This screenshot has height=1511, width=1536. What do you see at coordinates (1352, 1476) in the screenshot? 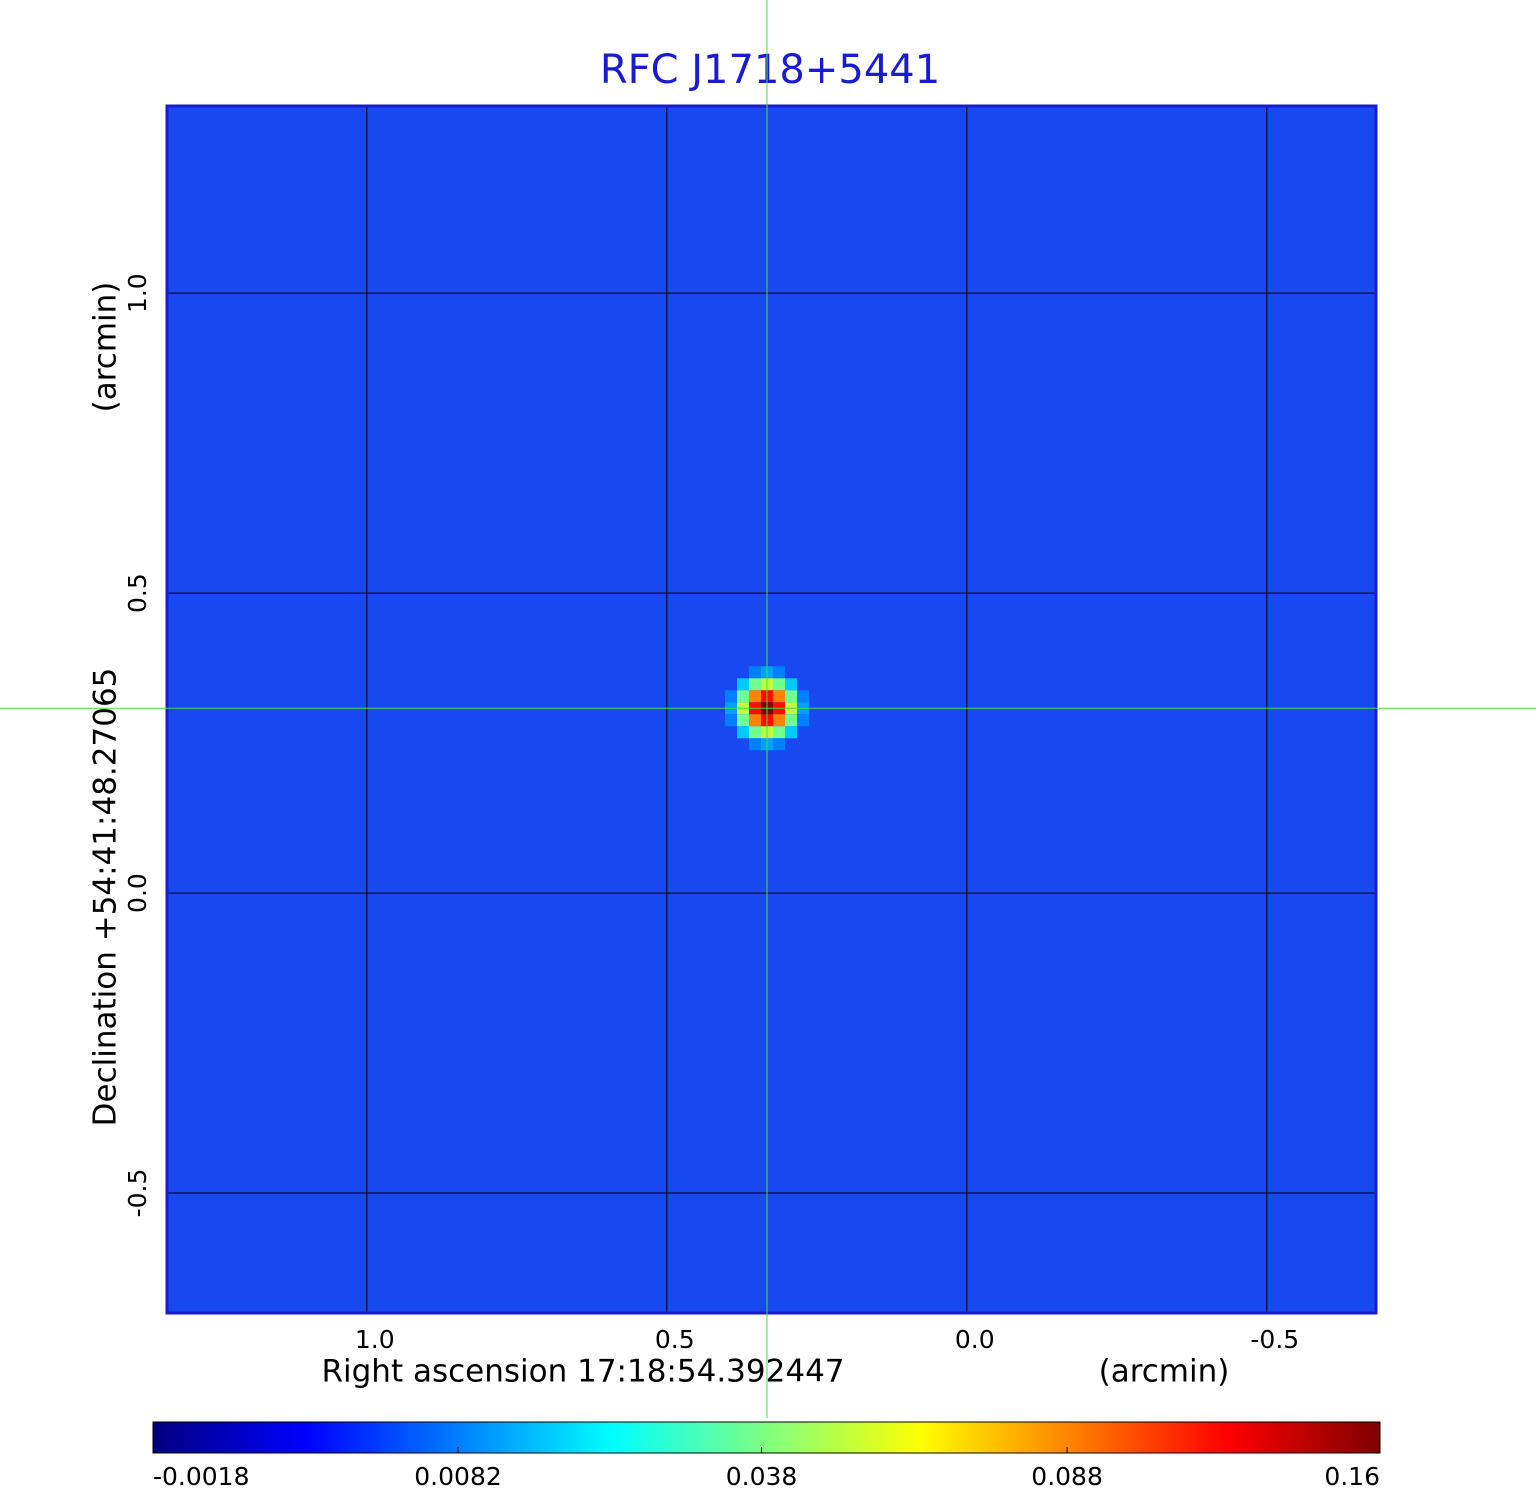
I see `colorbar-tick-label: 0.16` at bounding box center [1352, 1476].